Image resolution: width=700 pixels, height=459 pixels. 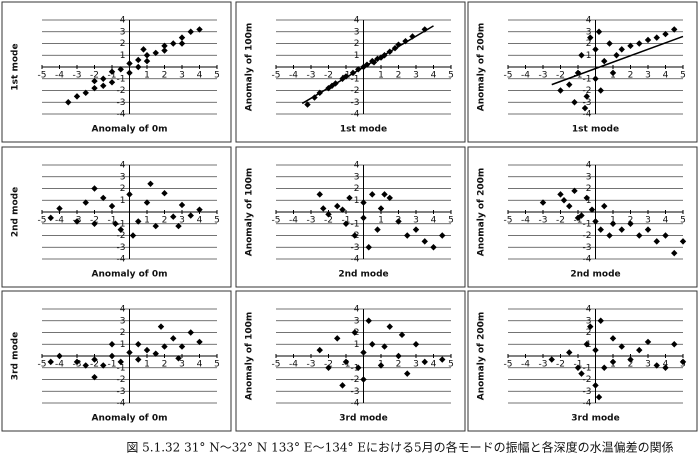 I want to click on x-axis-label: 2nd mode, so click(x=595, y=275).